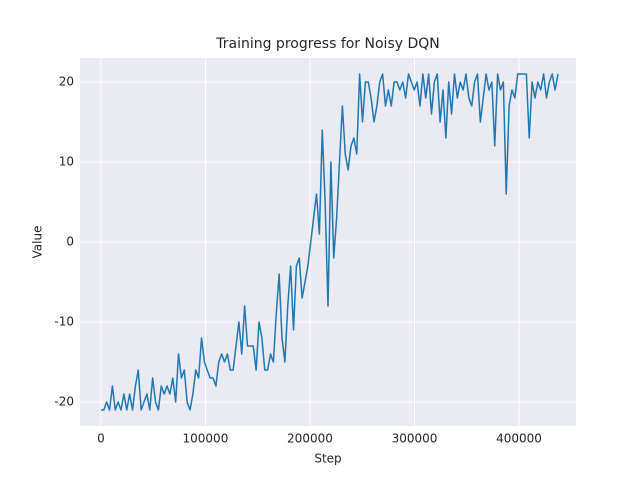  Describe the element at coordinates (327, 44) in the screenshot. I see `chart-title: Training progress for Noisy DQN` at that location.